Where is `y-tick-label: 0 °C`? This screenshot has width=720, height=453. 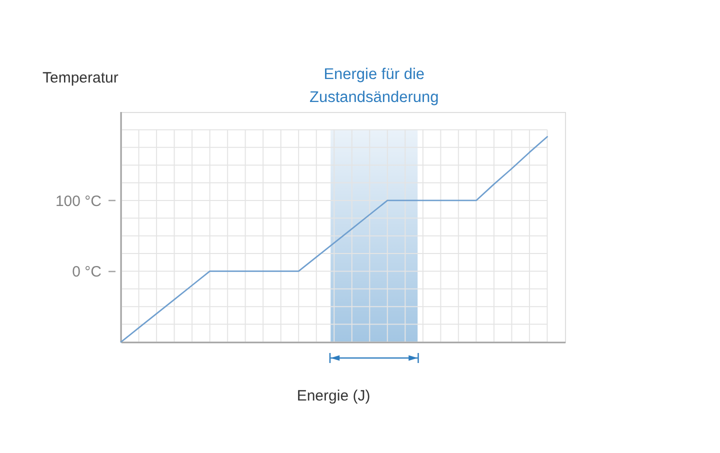
y-tick-label: 0 °C is located at coordinates (87, 272).